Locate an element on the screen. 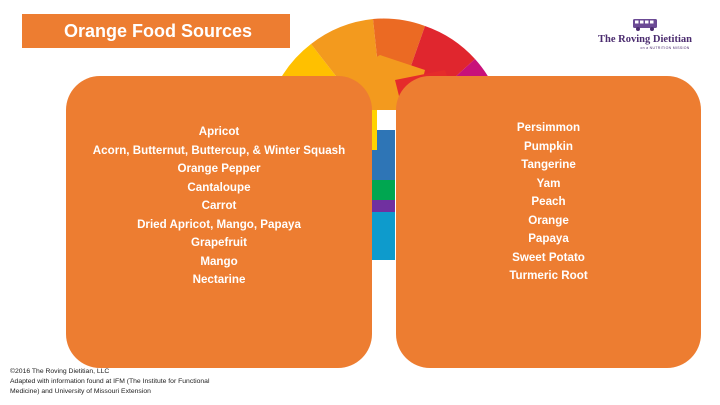  bus-icon is located at coordinates (645, 25).